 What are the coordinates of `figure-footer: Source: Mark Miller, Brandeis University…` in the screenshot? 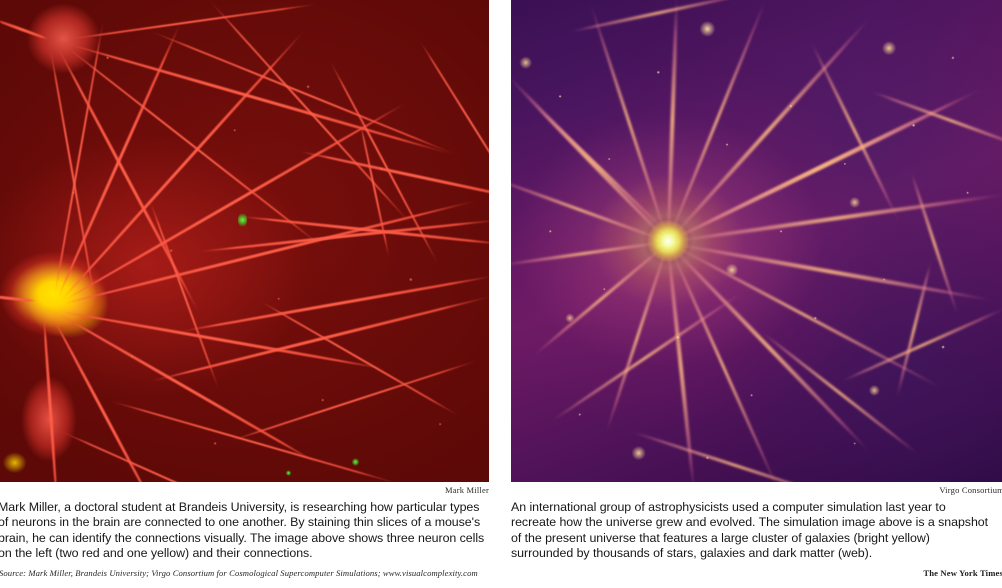 It's located at (501, 575).